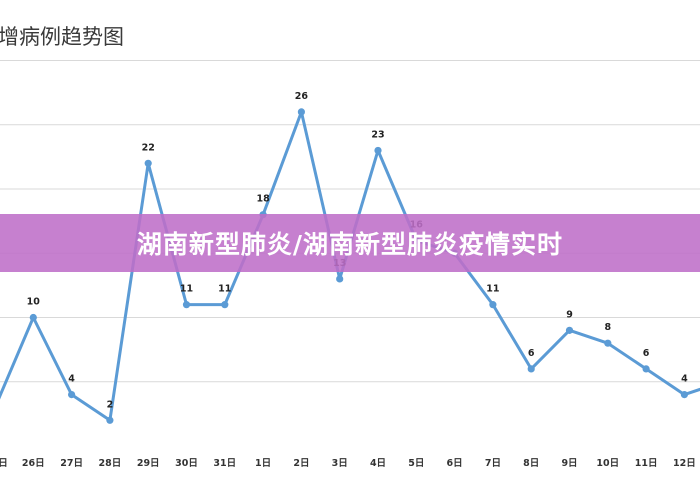 The height and width of the screenshot is (490, 700). What do you see at coordinates (378, 463) in the screenshot?
I see `x-tick-label: 4日` at bounding box center [378, 463].